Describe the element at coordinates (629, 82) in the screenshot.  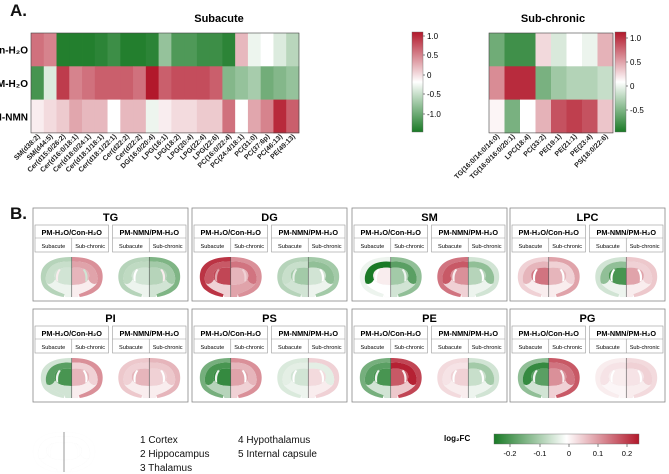
I see `subchronic-colorbar: 1.0 0.5 0 -0.5` at that location.